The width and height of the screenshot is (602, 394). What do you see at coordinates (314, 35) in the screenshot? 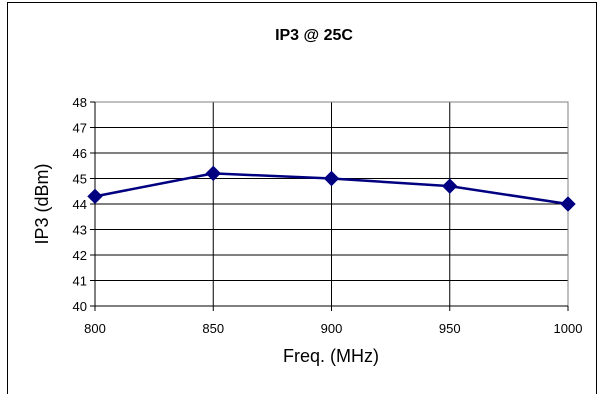
I see `chart-title: IP3 @ 25C` at bounding box center [314, 35].